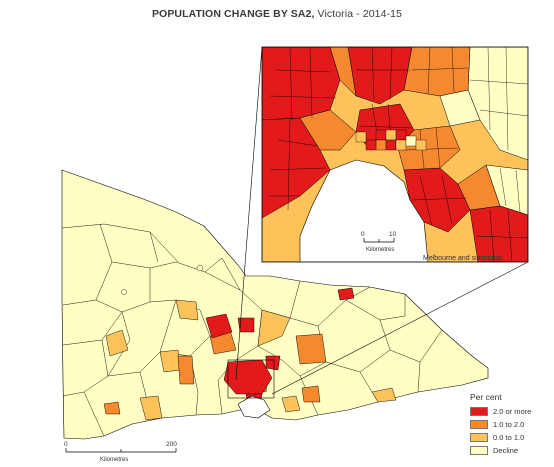 This screenshot has height=467, width=554. I want to click on inset-extent-box, so click(251, 379).